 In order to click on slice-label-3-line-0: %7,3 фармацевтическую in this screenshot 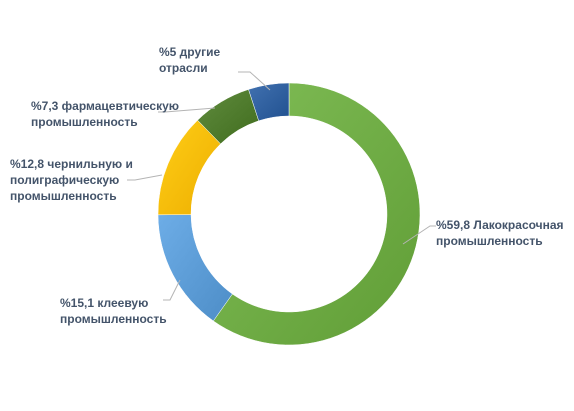, I will do `click(105, 106)`.